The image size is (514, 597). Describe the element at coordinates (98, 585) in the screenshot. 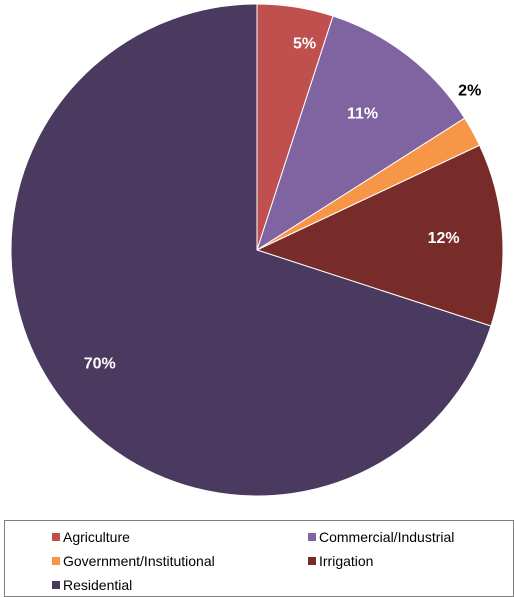

I see `legend-label: Residential` at that location.